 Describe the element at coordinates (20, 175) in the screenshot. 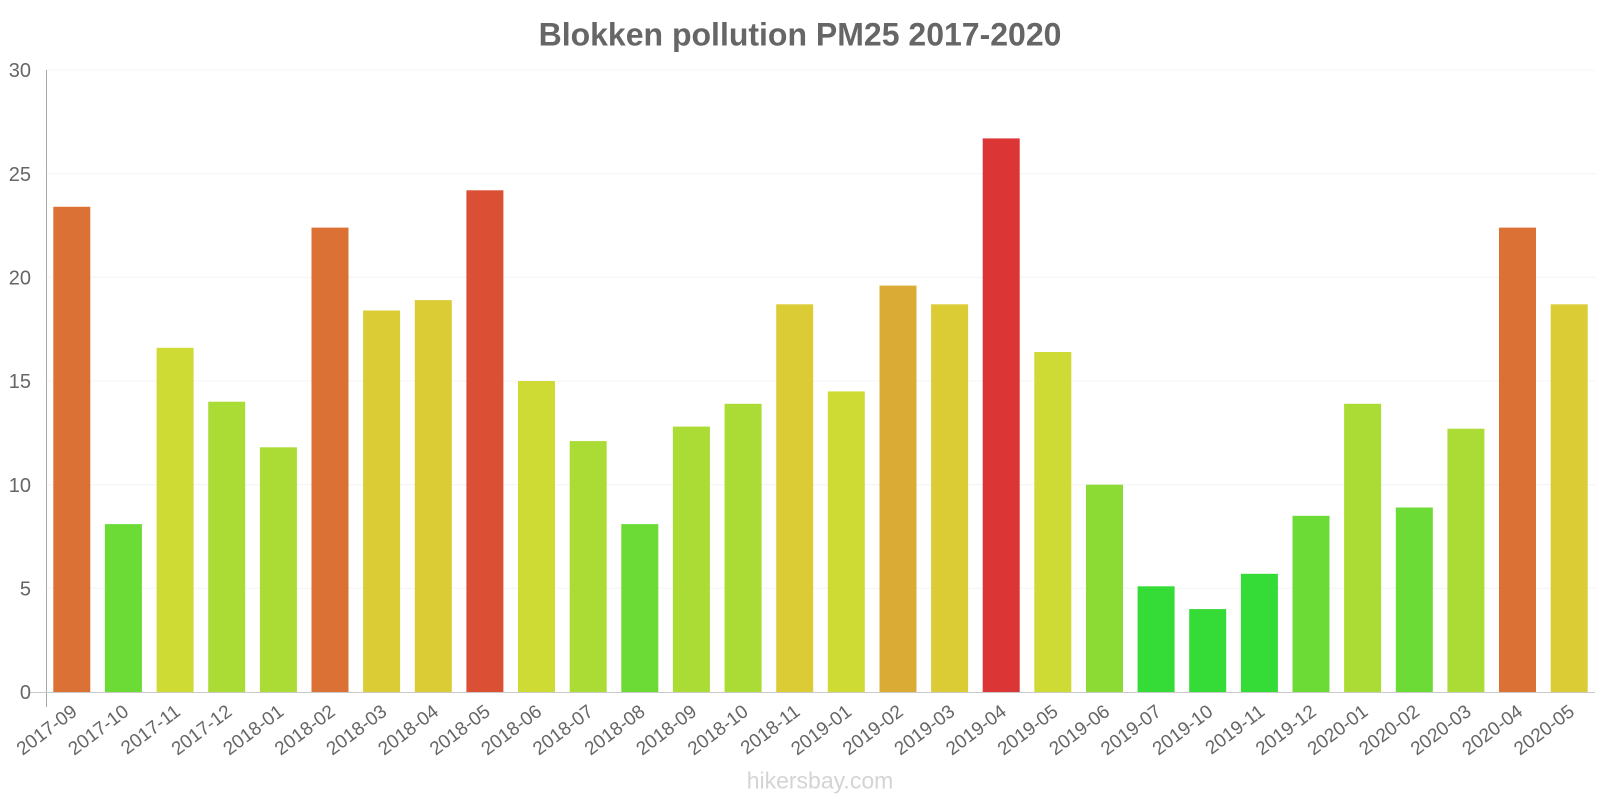

I see `svg-text: 25` at that location.